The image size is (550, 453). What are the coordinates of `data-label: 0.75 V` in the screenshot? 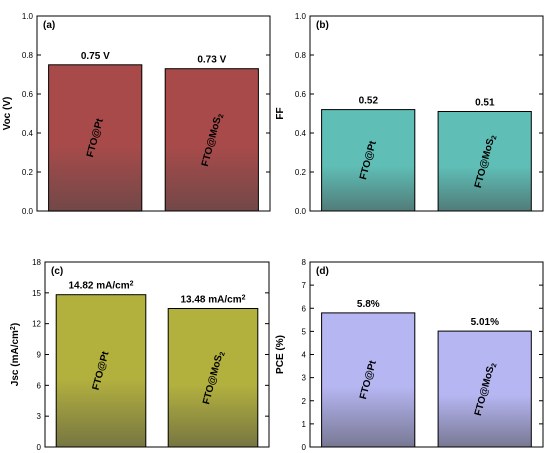 It's located at (95, 56).